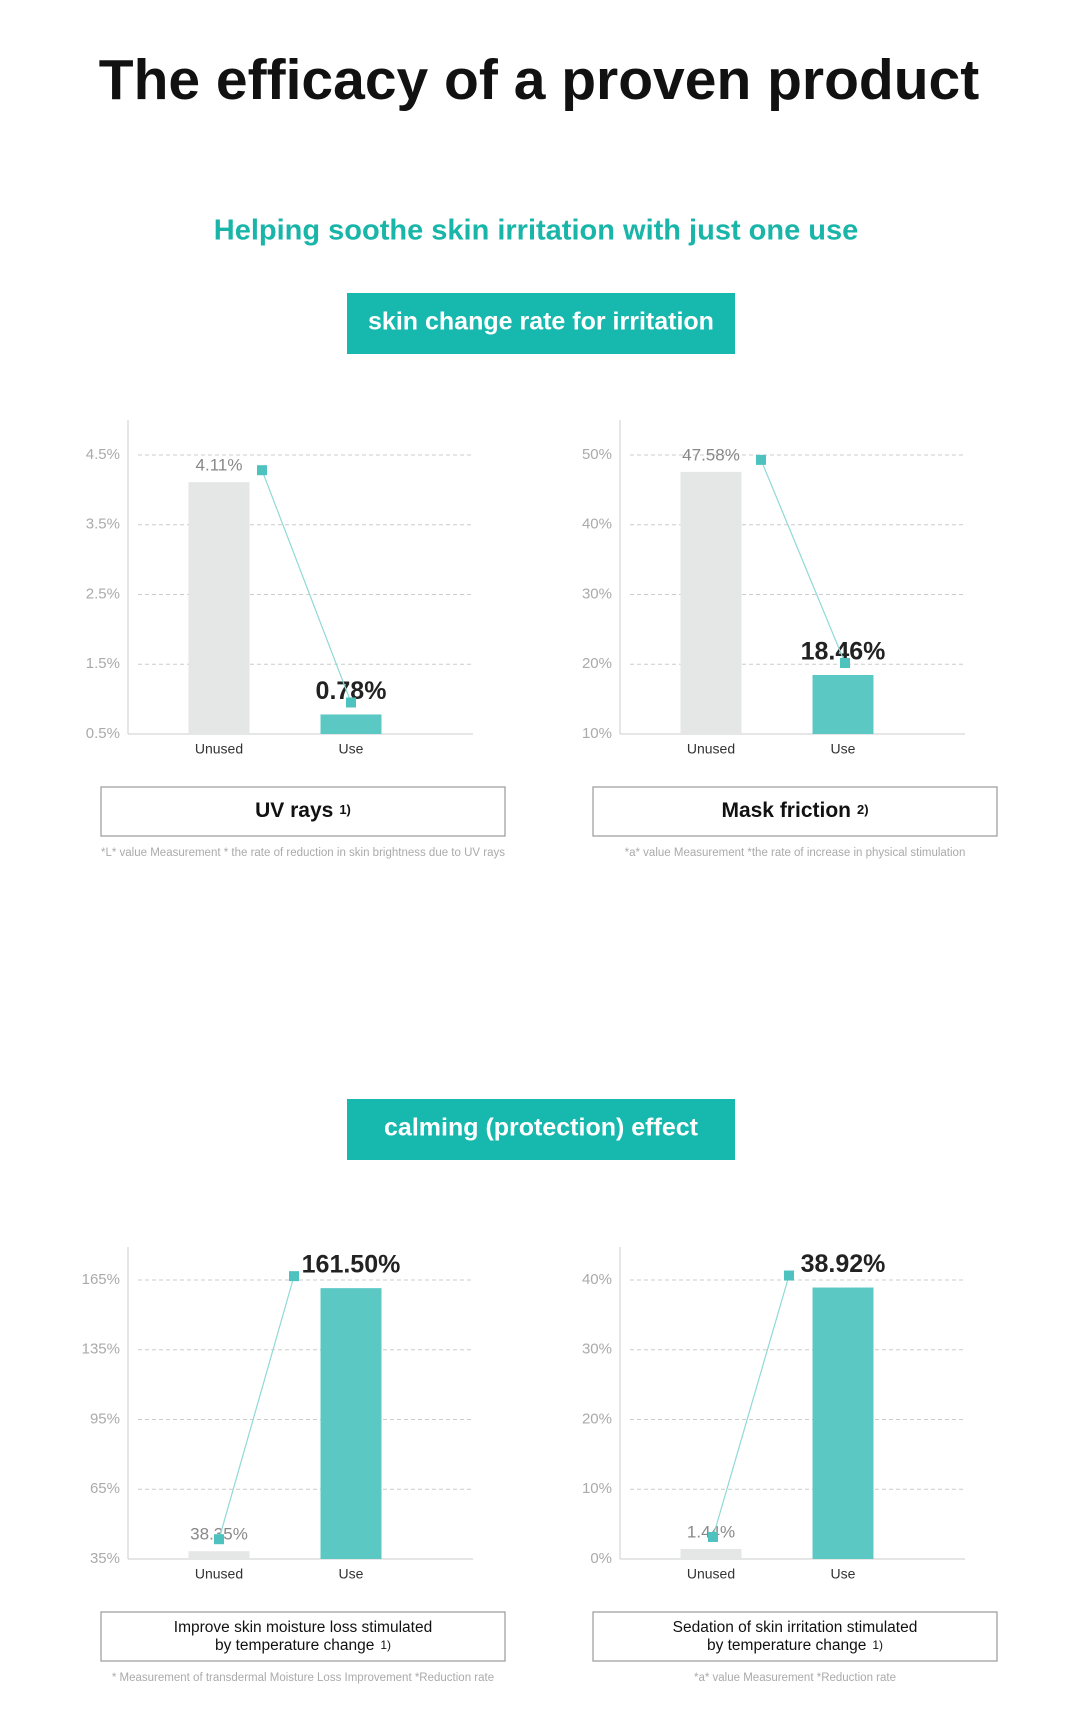 This screenshot has width=1079, height=1729. What do you see at coordinates (843, 1264) in the screenshot?
I see `value-label: 38.92%` at bounding box center [843, 1264].